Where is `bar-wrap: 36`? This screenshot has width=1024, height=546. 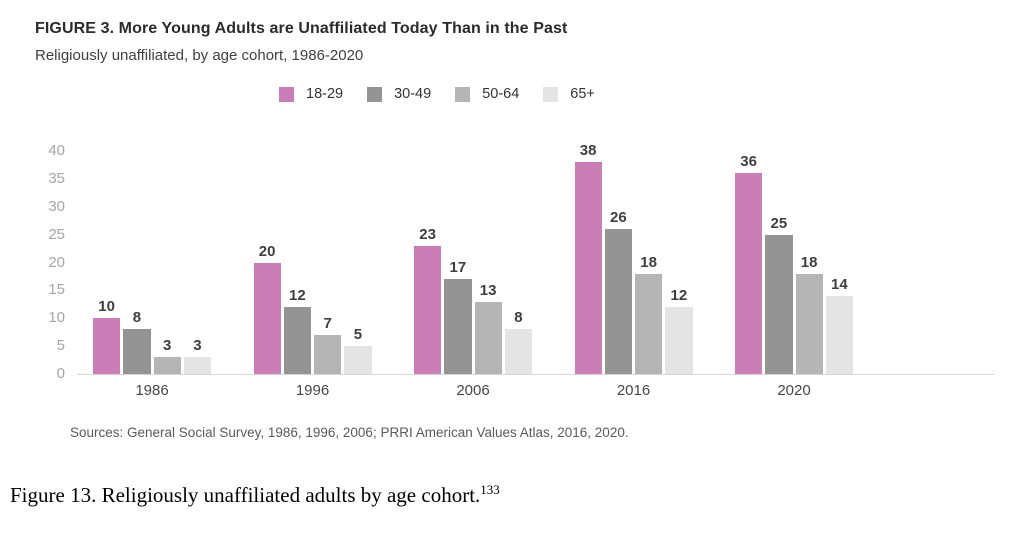
bar-wrap: 36 is located at coordinates (749, 263).